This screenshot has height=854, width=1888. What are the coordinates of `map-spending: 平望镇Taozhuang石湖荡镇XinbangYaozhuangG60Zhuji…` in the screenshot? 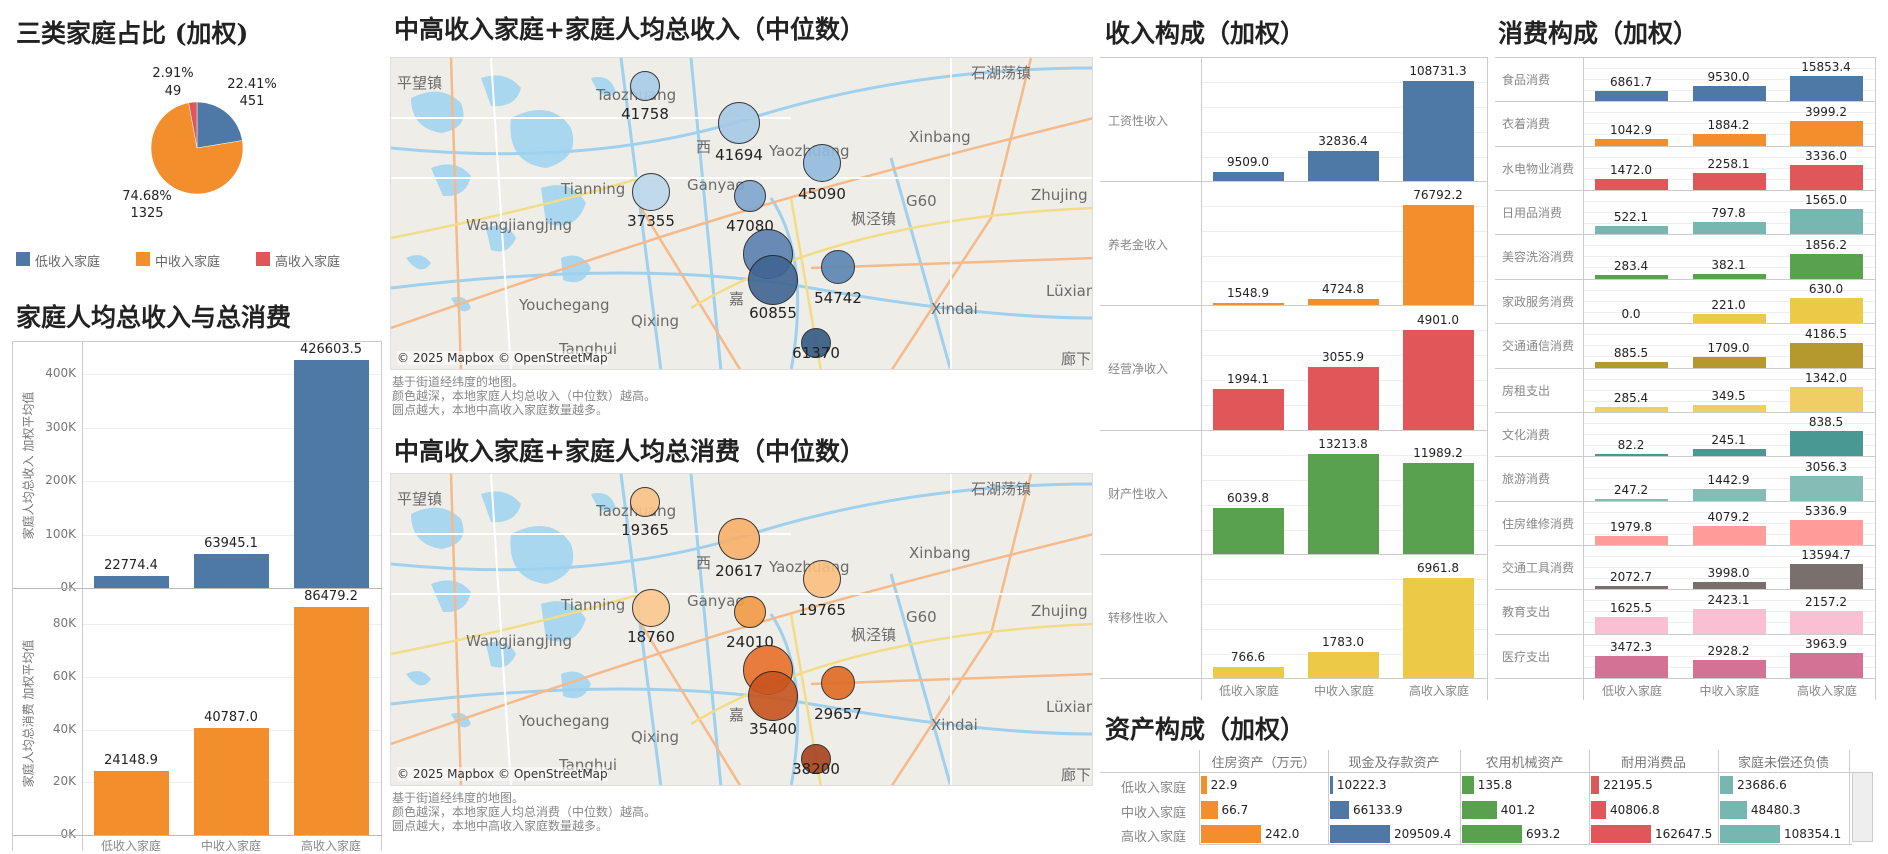 It's located at (741, 629).